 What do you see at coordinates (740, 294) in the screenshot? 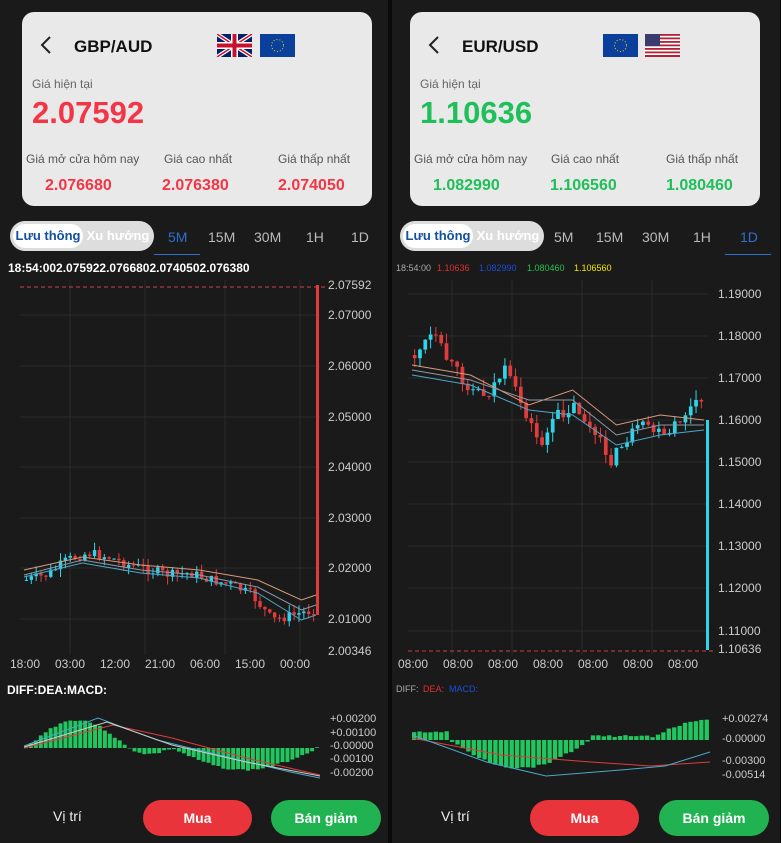
I see `y-axis-tick: 1.19000` at bounding box center [740, 294].